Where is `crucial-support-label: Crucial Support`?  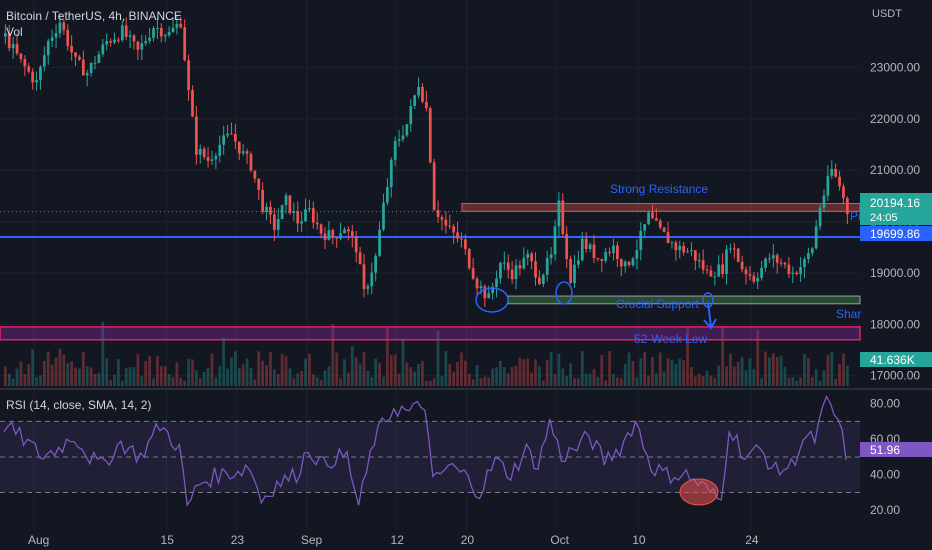
crucial-support-label: Crucial Support is located at coordinates (657, 304).